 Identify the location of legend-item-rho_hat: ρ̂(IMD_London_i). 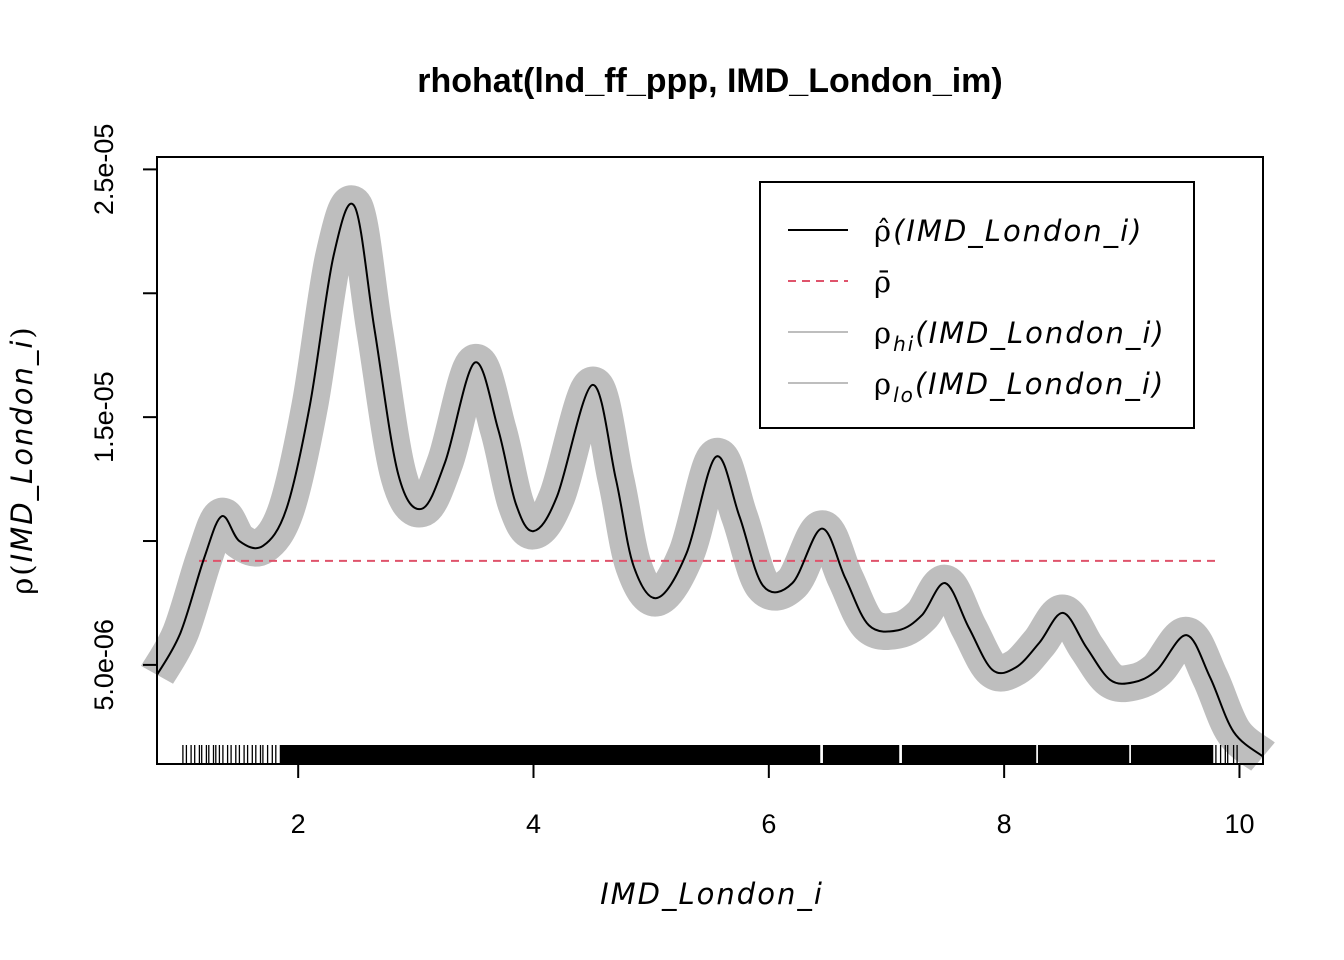
(965, 231).